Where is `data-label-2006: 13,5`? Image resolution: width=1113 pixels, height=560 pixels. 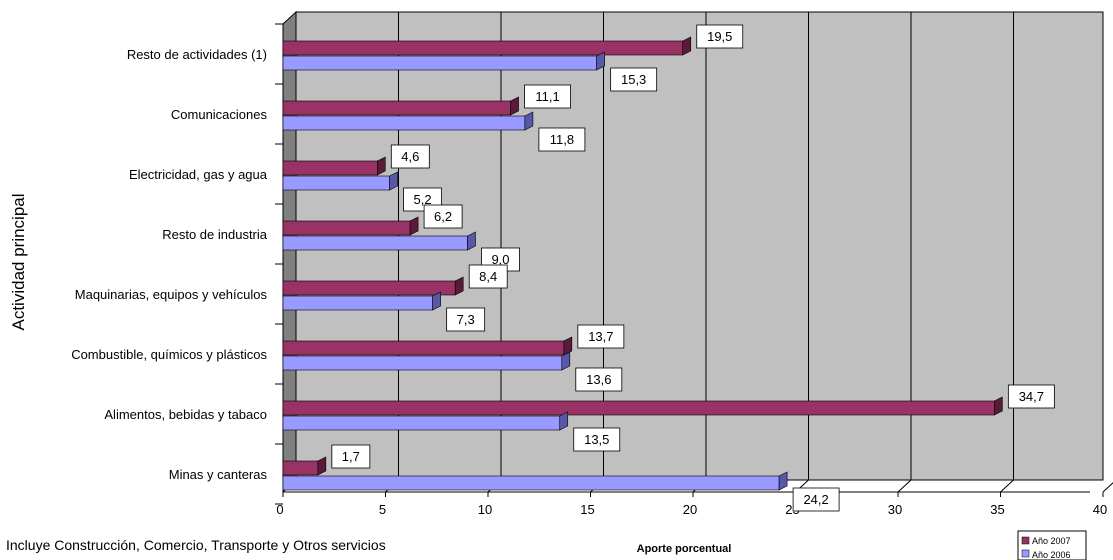
data-label-2006: 13,5 is located at coordinates (596, 439).